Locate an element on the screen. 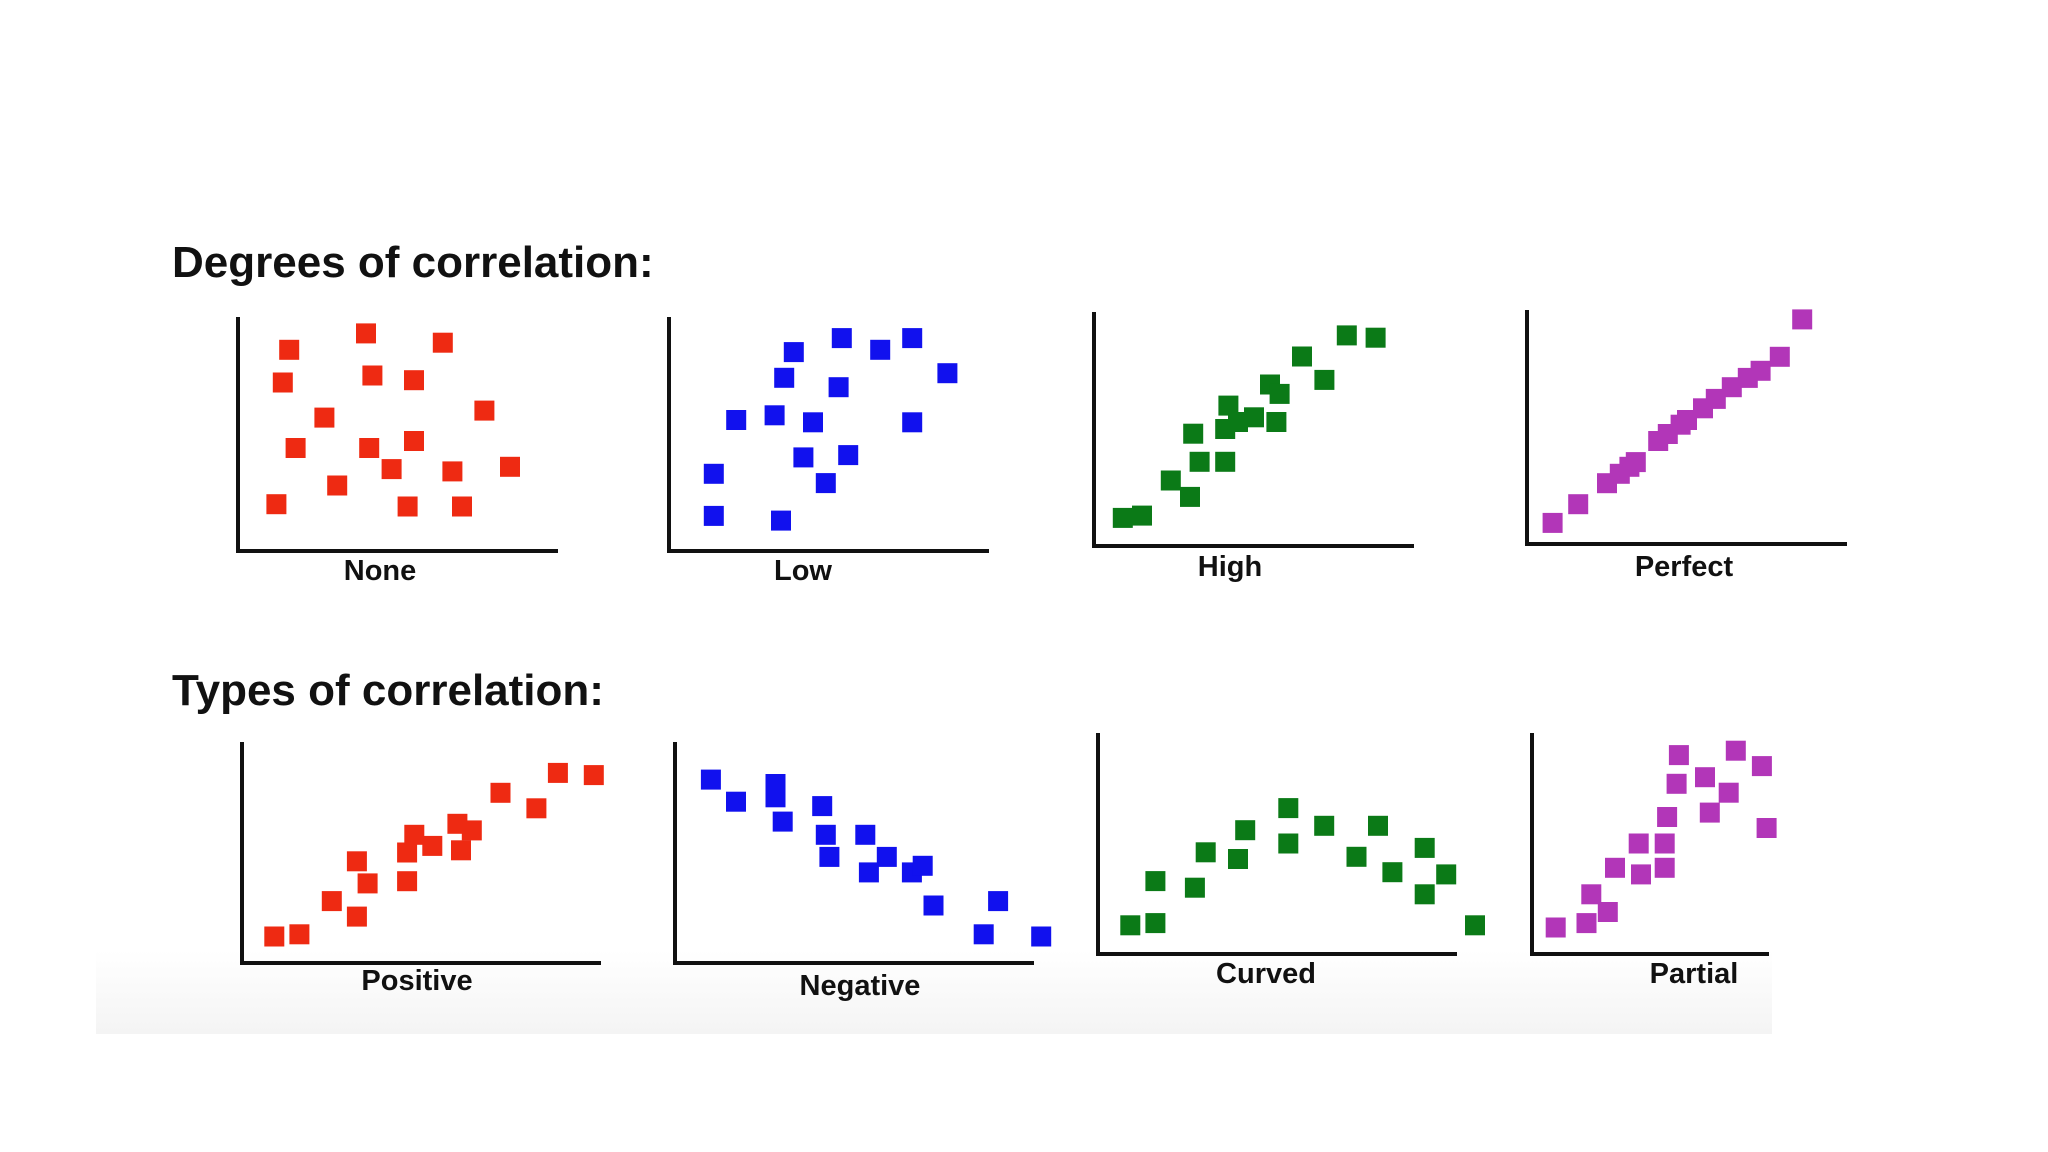  x-axis-label: Curved is located at coordinates (1266, 974).